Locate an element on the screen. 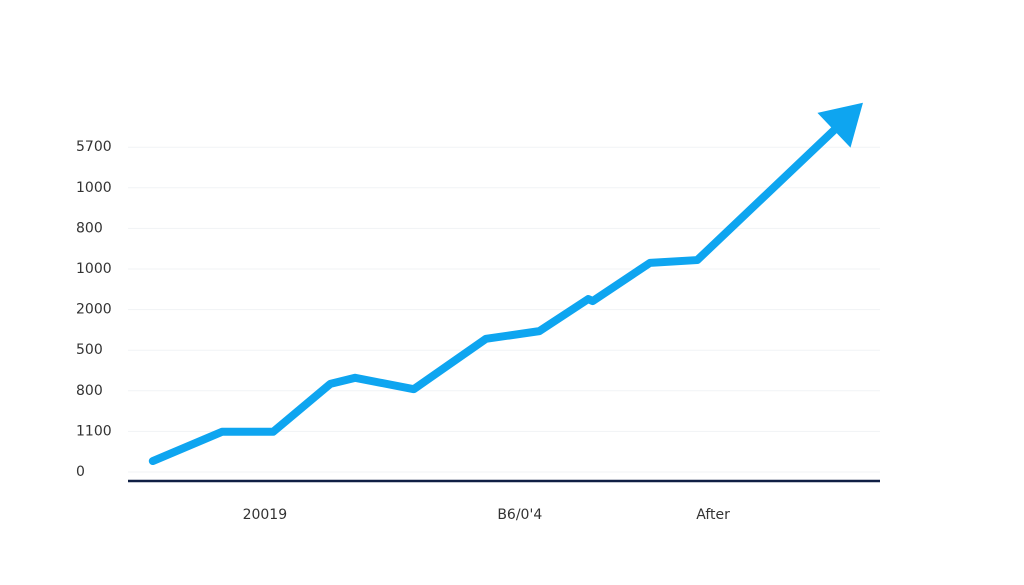 The image size is (1024, 585). y-tick-label: 2000 is located at coordinates (94, 310).